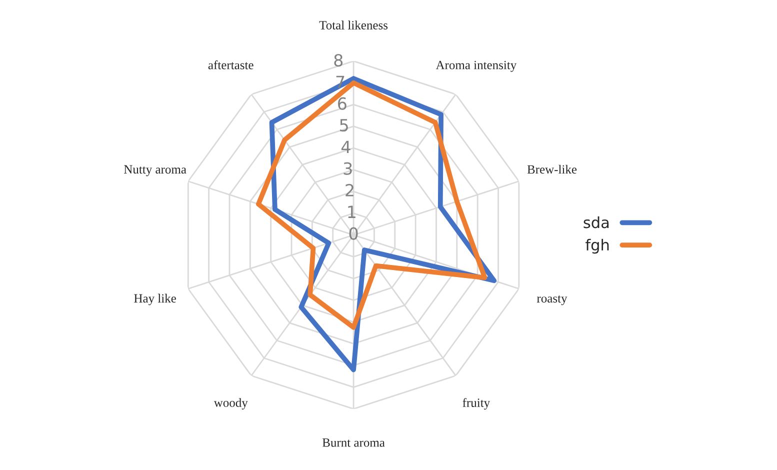  What do you see at coordinates (344, 125) in the screenshot?
I see `y-tick-label: 5` at bounding box center [344, 125].